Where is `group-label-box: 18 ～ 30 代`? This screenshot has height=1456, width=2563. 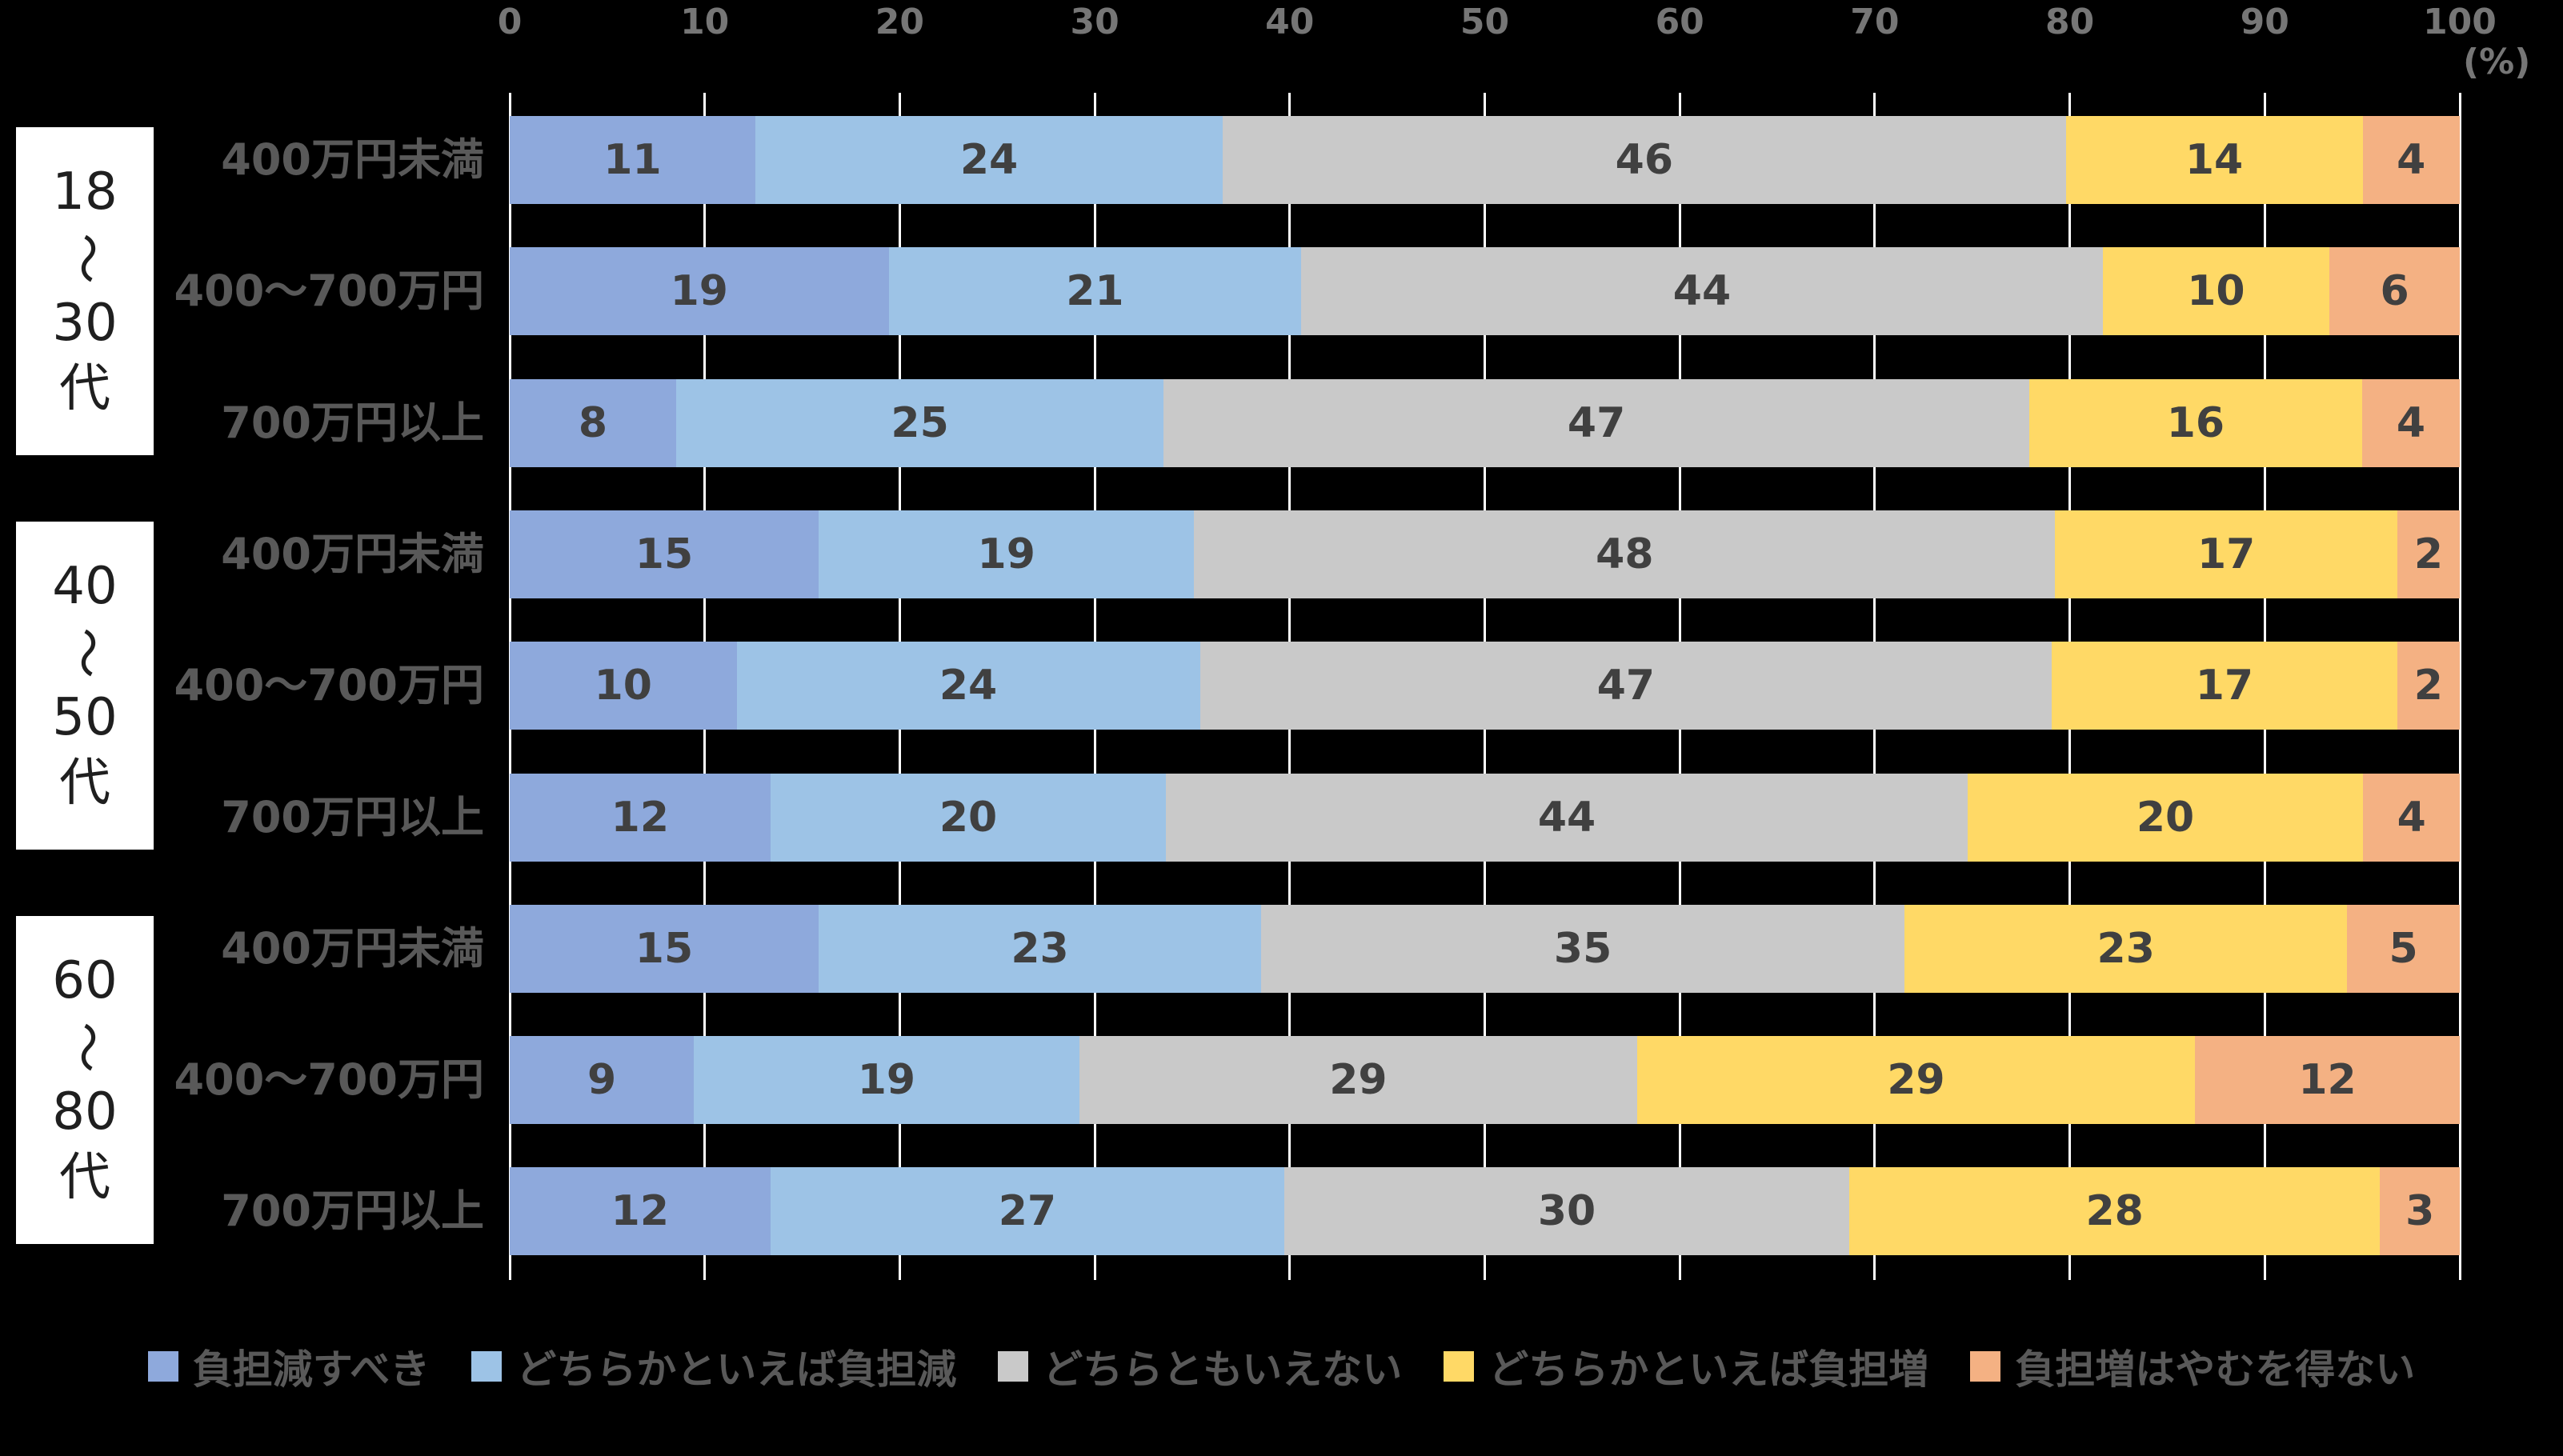 group-label-box: 18 ～ 30 代 is located at coordinates (85, 291).